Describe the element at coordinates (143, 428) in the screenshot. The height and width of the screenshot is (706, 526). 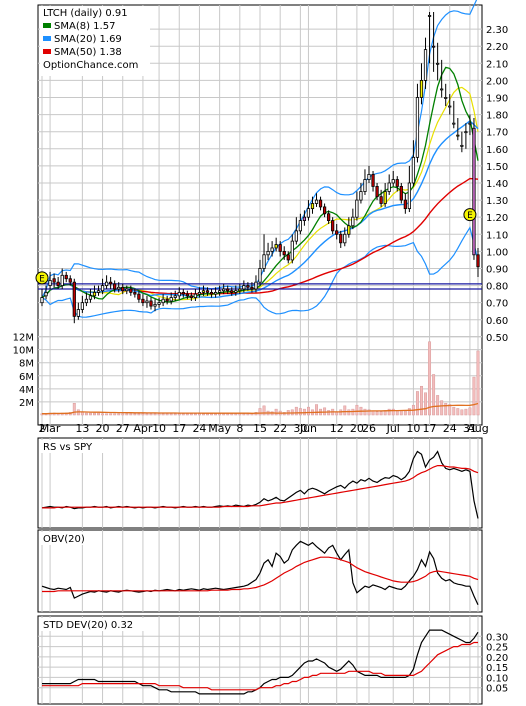
I see `x-axis-label: Apr` at that location.